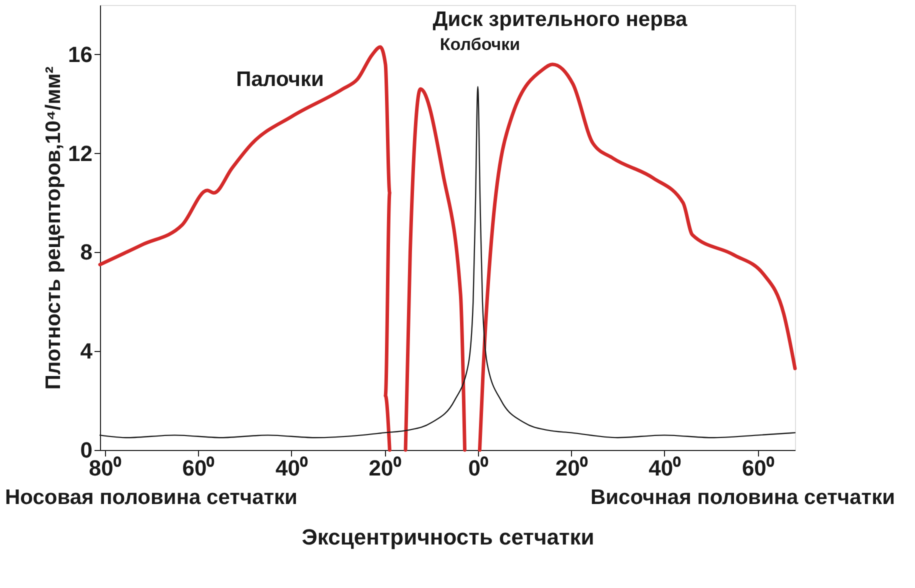 The width and height of the screenshot is (915, 588). I want to click on x-tick-label: 0⁰, so click(478, 468).